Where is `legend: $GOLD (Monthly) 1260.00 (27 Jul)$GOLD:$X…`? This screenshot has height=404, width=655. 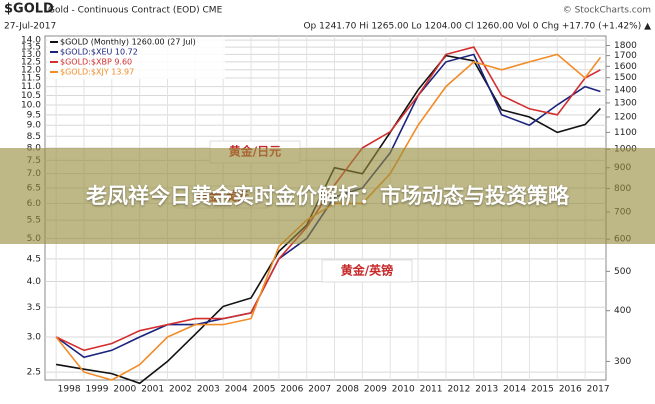
legend: $GOLD (Monthly) 1260.00 (27 Jul)$GOLD:$X… is located at coordinates (136, 58).